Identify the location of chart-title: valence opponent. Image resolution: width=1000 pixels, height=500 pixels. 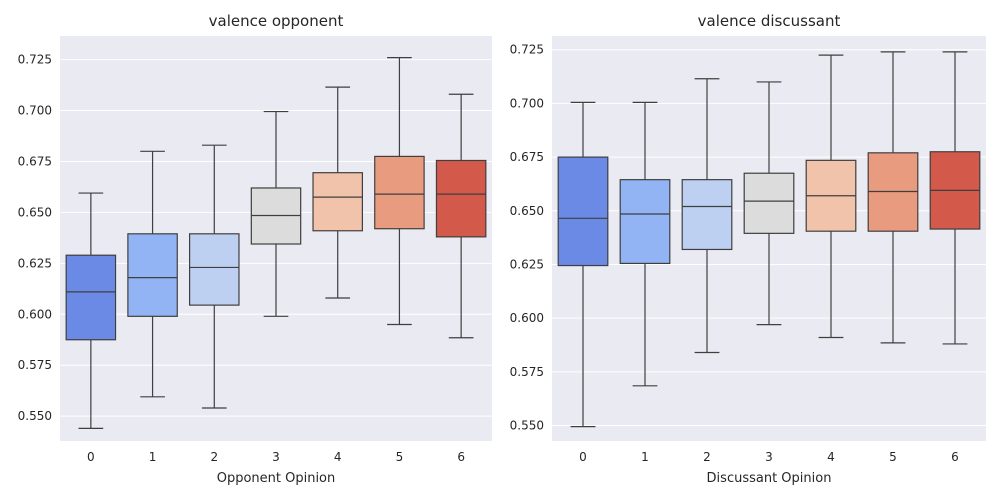
(276, 21).